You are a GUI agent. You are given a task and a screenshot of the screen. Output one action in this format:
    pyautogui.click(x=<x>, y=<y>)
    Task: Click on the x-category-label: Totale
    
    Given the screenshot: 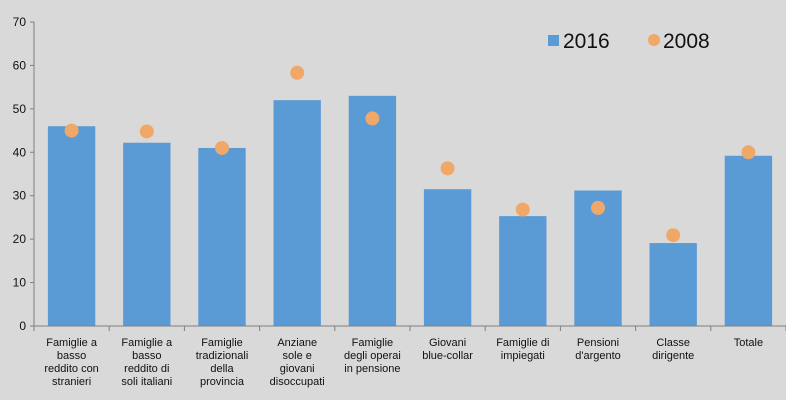 What is the action you would take?
    pyautogui.click(x=748, y=343)
    